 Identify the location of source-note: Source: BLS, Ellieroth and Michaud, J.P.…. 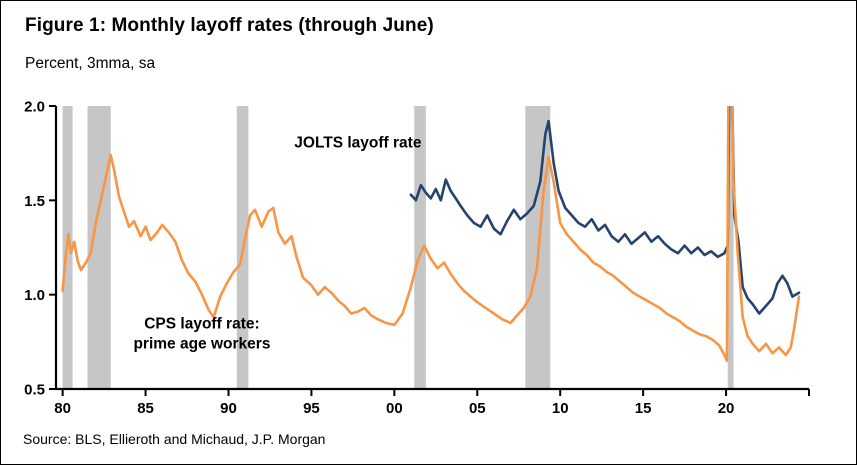
(174, 439).